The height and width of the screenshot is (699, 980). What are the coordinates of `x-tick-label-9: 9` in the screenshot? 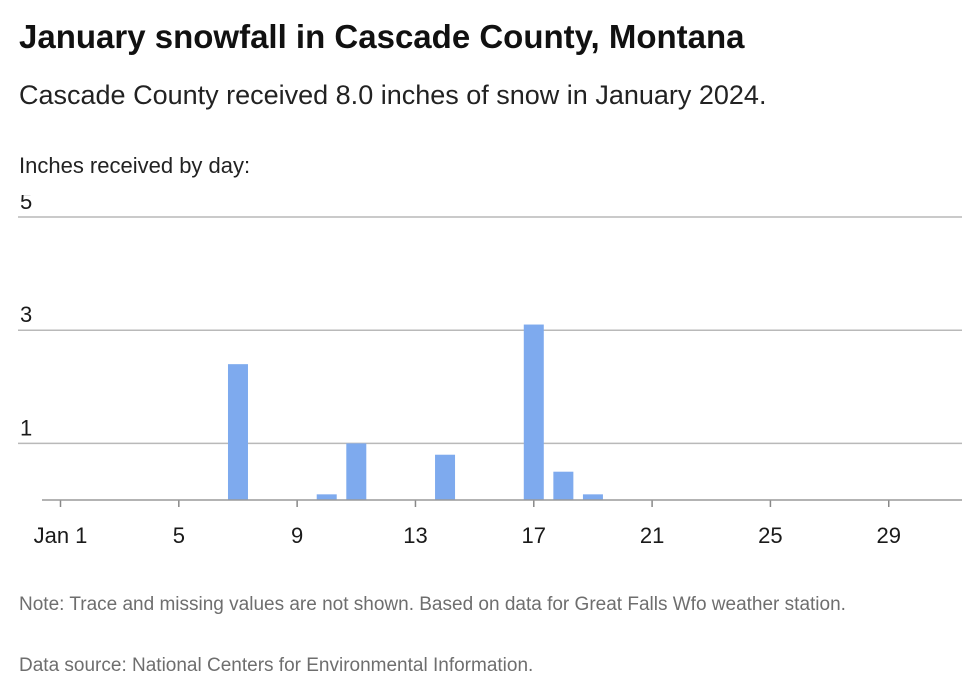 It's located at (297, 535).